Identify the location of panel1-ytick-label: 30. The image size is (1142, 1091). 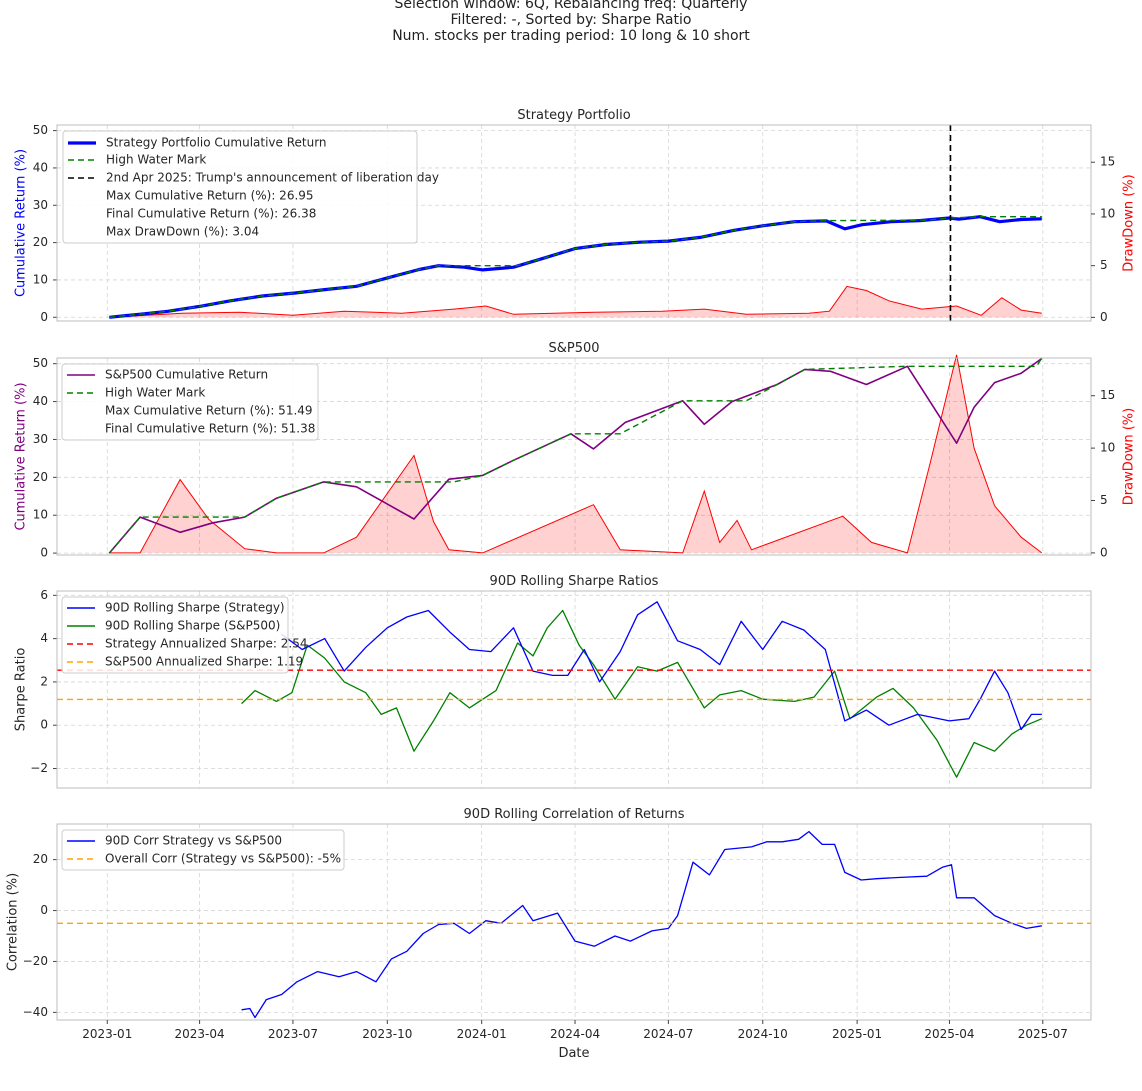
(40, 205).